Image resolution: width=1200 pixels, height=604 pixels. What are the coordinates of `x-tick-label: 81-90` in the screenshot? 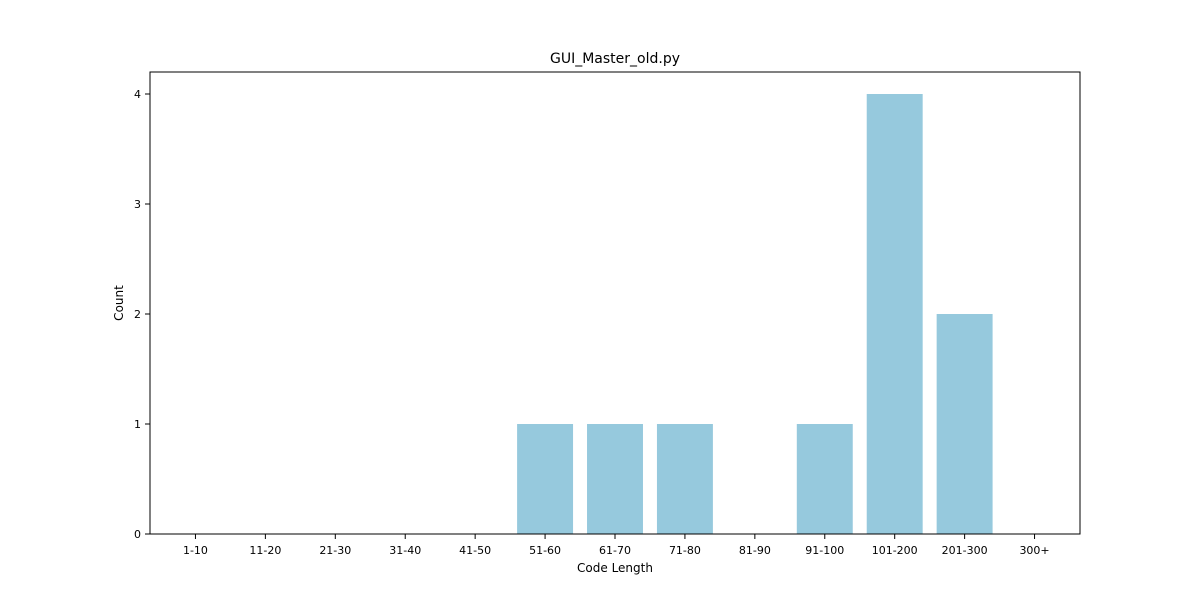 It's located at (755, 550).